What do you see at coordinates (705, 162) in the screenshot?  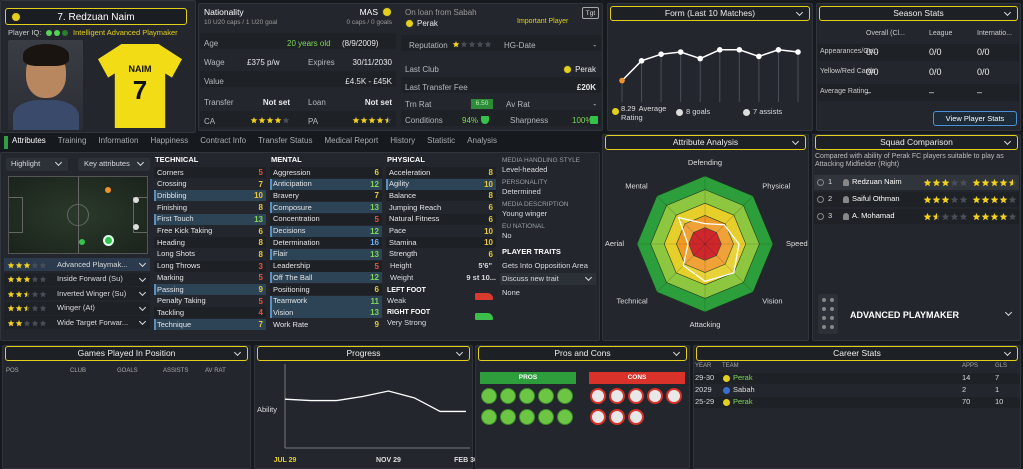 I see `radar-axis-label: Defending` at bounding box center [705, 162].